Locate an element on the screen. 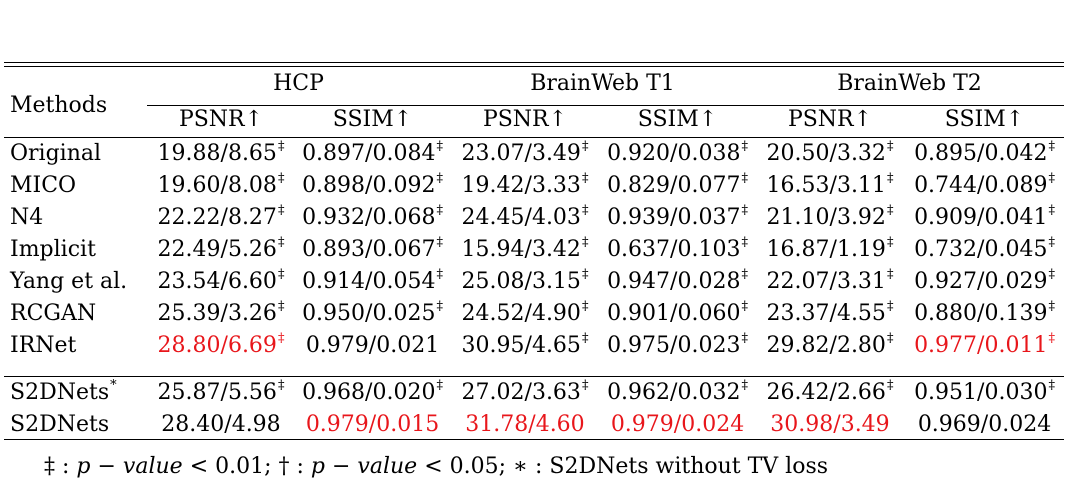  table-cell: 0.969/0.024 is located at coordinates (984, 424).